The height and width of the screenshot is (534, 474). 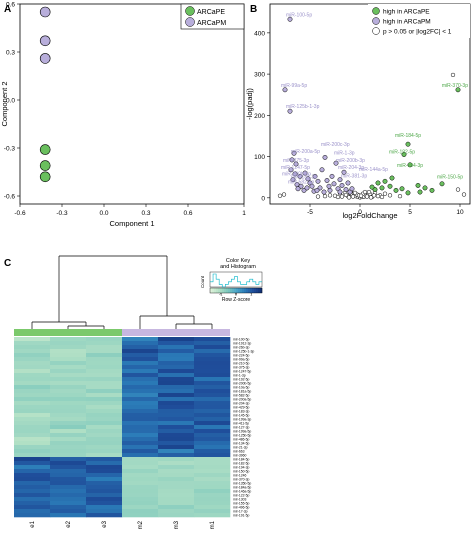 I want to click on volcano-gene-label: miR-381-3p, so click(x=354, y=176).